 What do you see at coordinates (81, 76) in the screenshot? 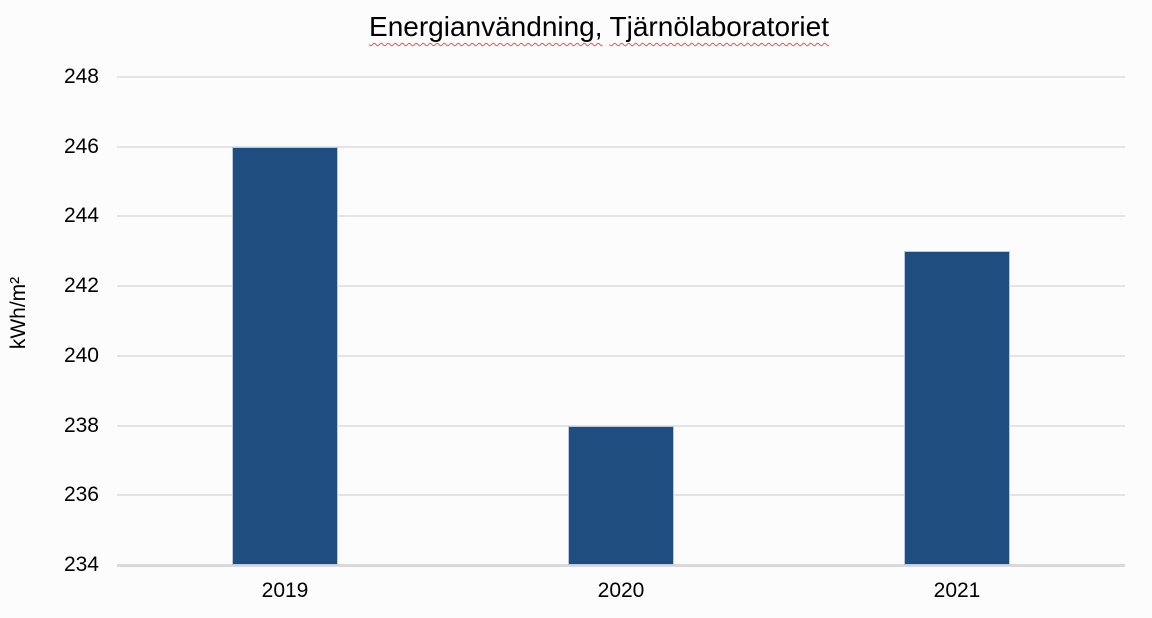
I see `y-tick-label: 248` at bounding box center [81, 76].